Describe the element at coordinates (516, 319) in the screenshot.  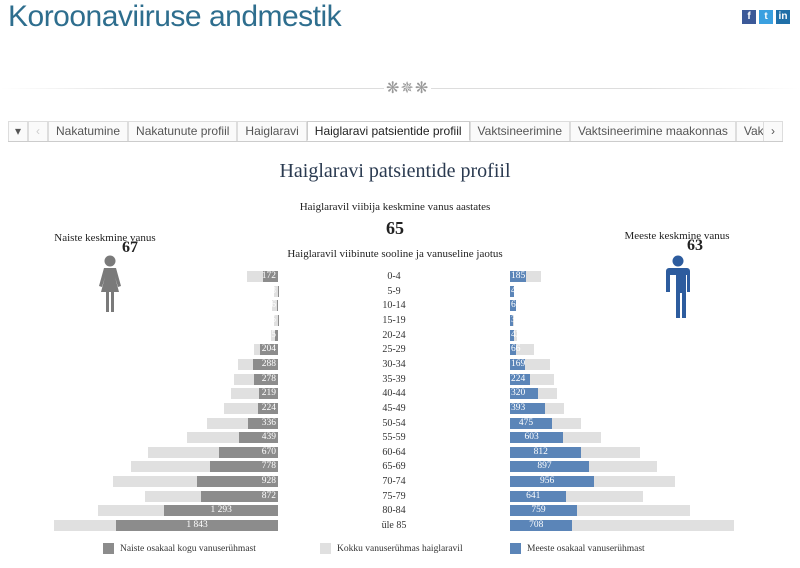
I see `men-value-label: 39` at that location.